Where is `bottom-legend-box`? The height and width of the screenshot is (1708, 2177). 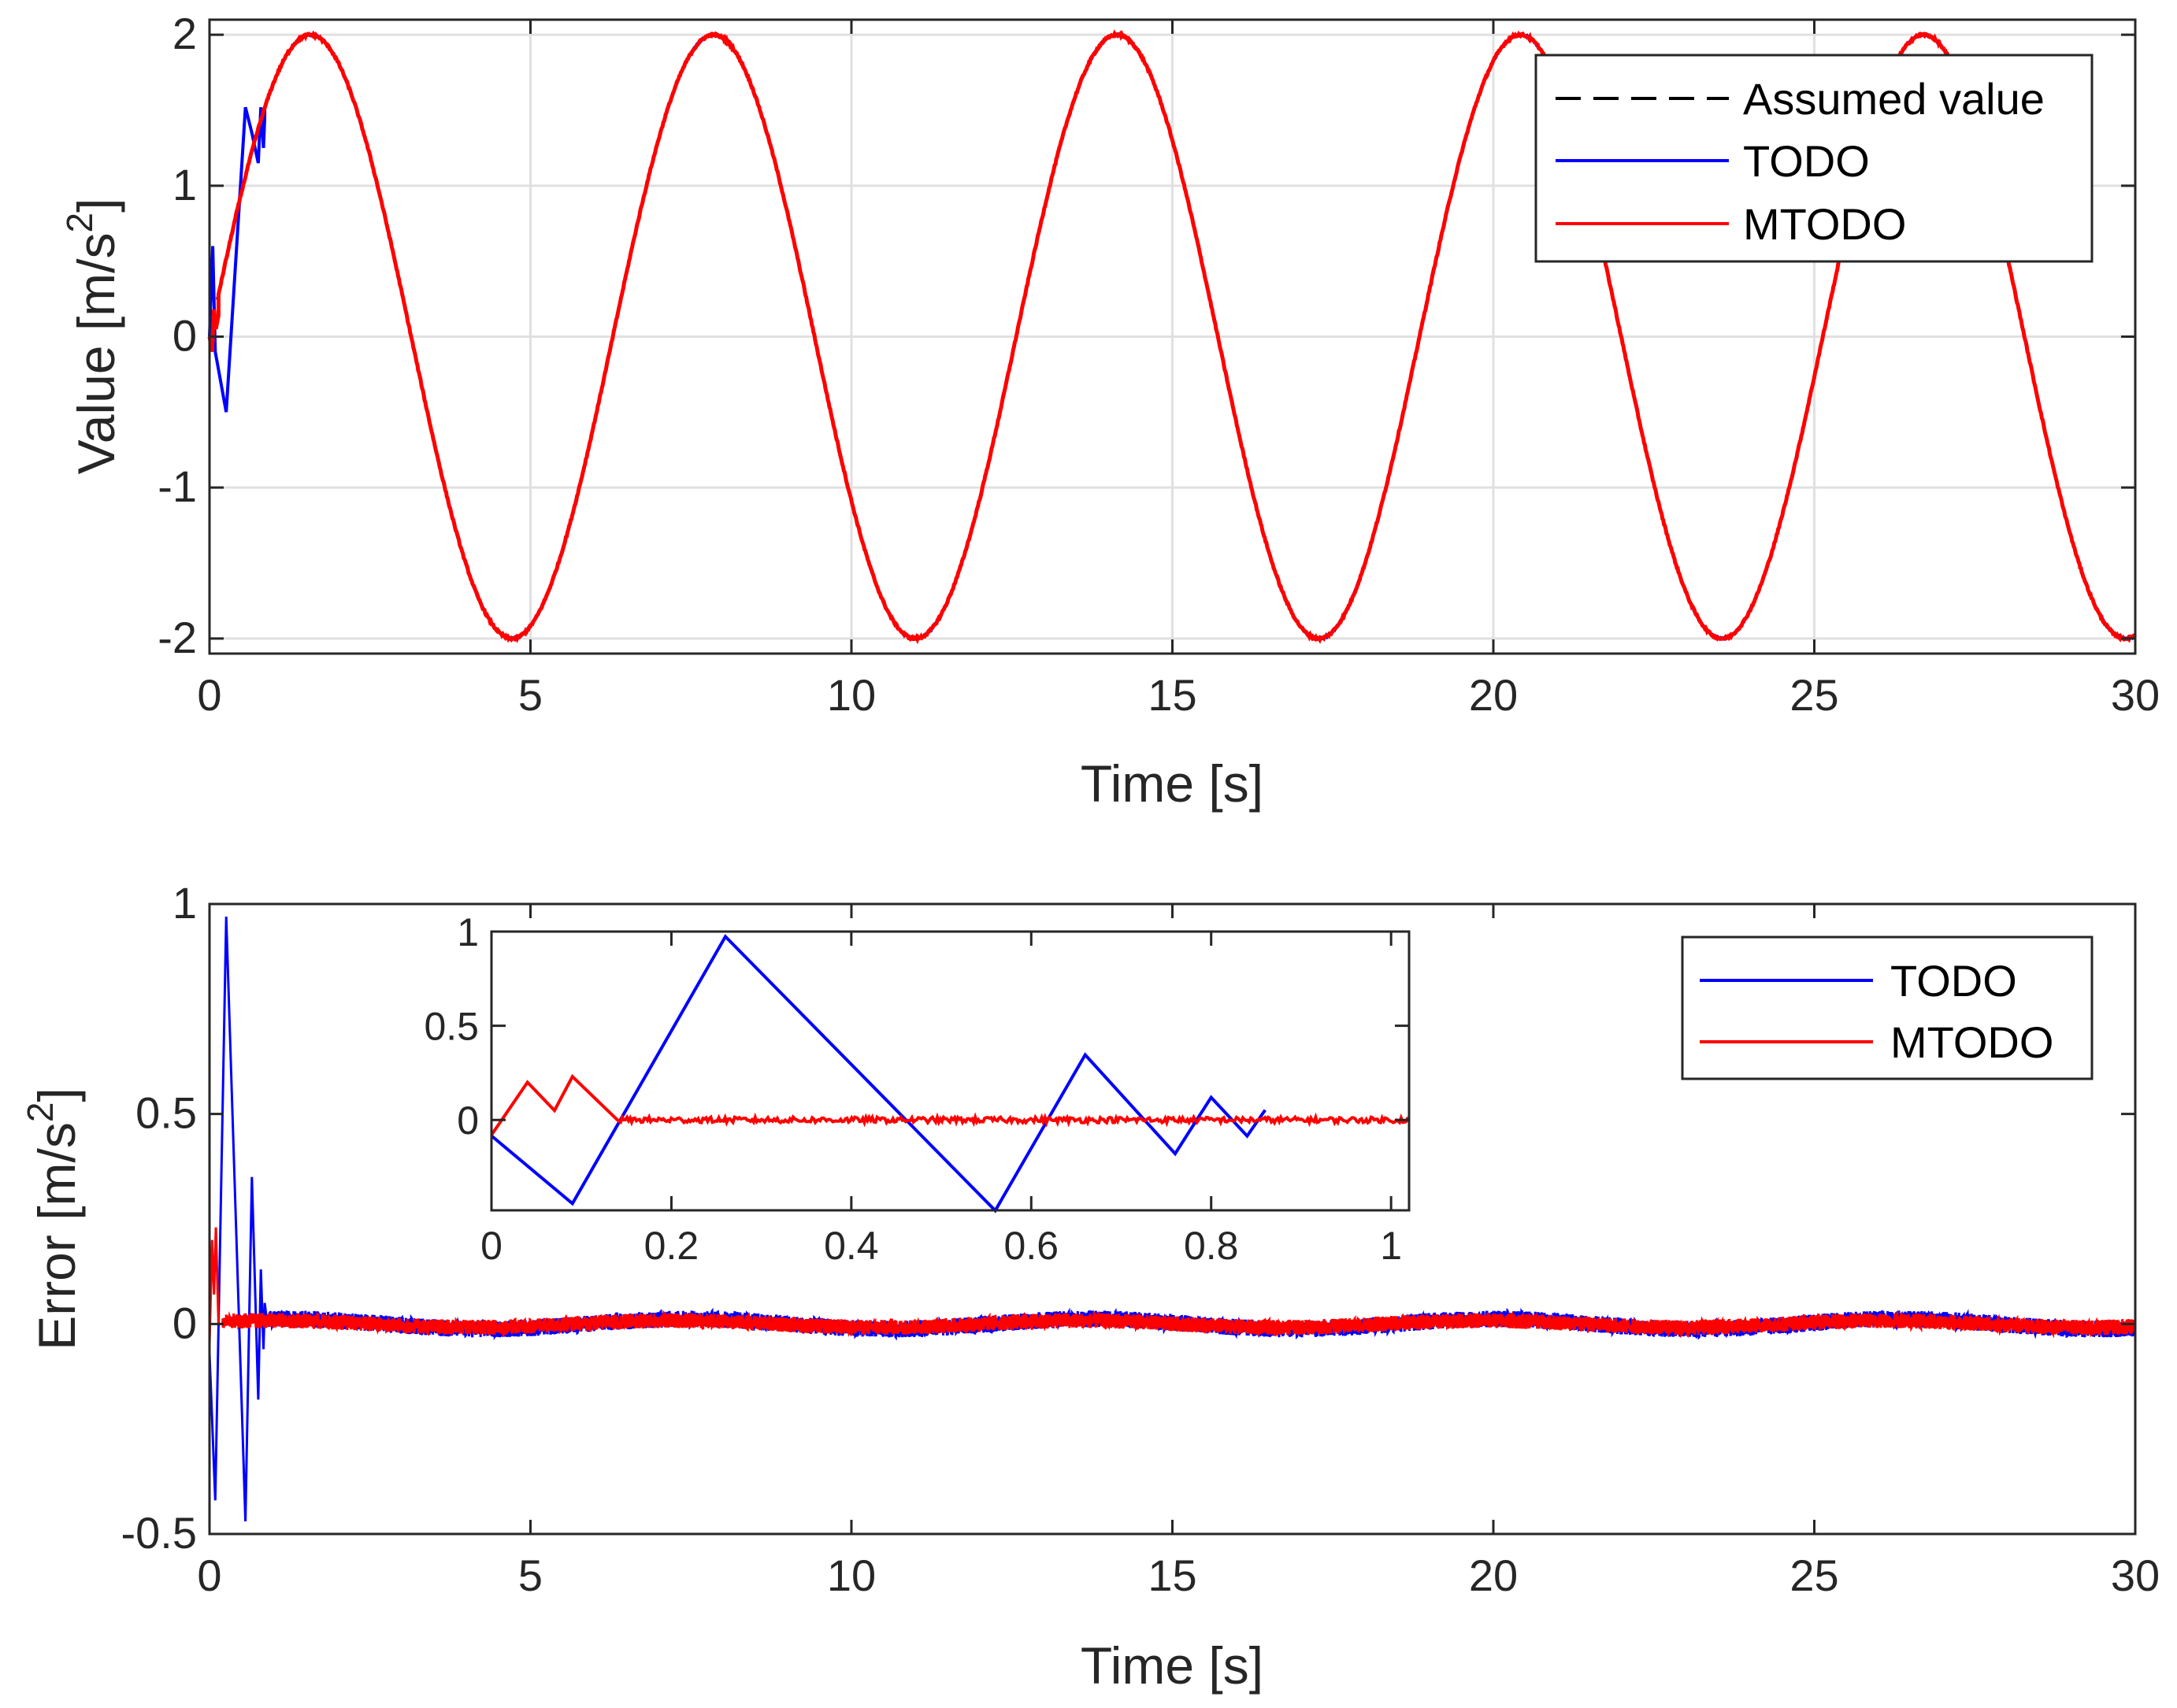 bottom-legend-box is located at coordinates (1888, 1008).